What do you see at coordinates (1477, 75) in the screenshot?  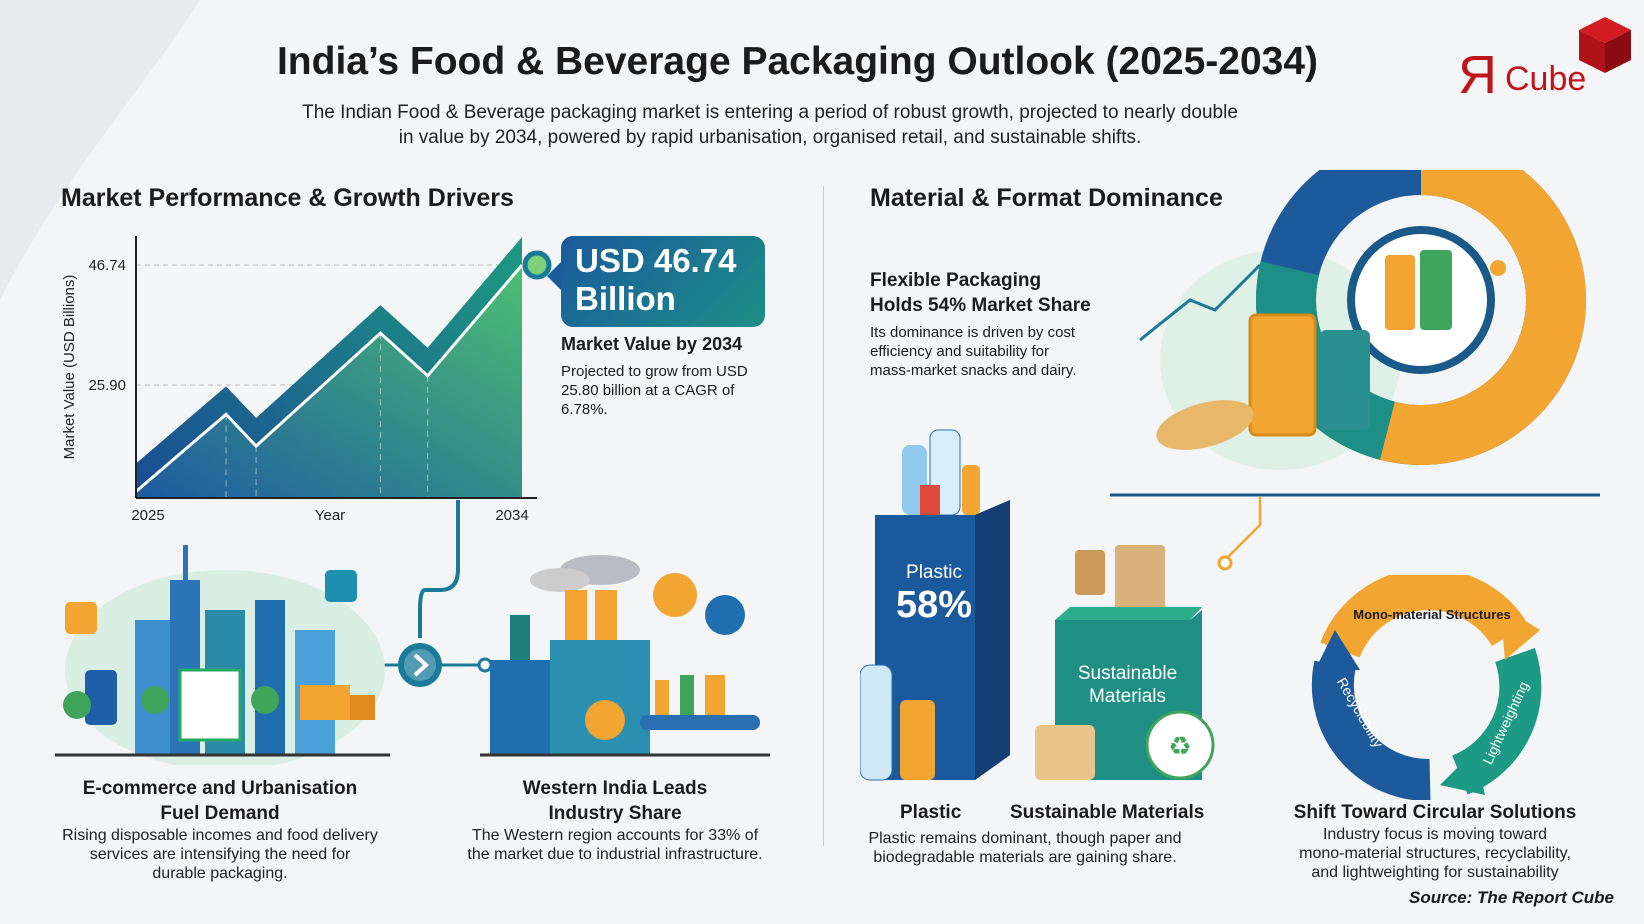 I see `logo-letter: R` at bounding box center [1477, 75].